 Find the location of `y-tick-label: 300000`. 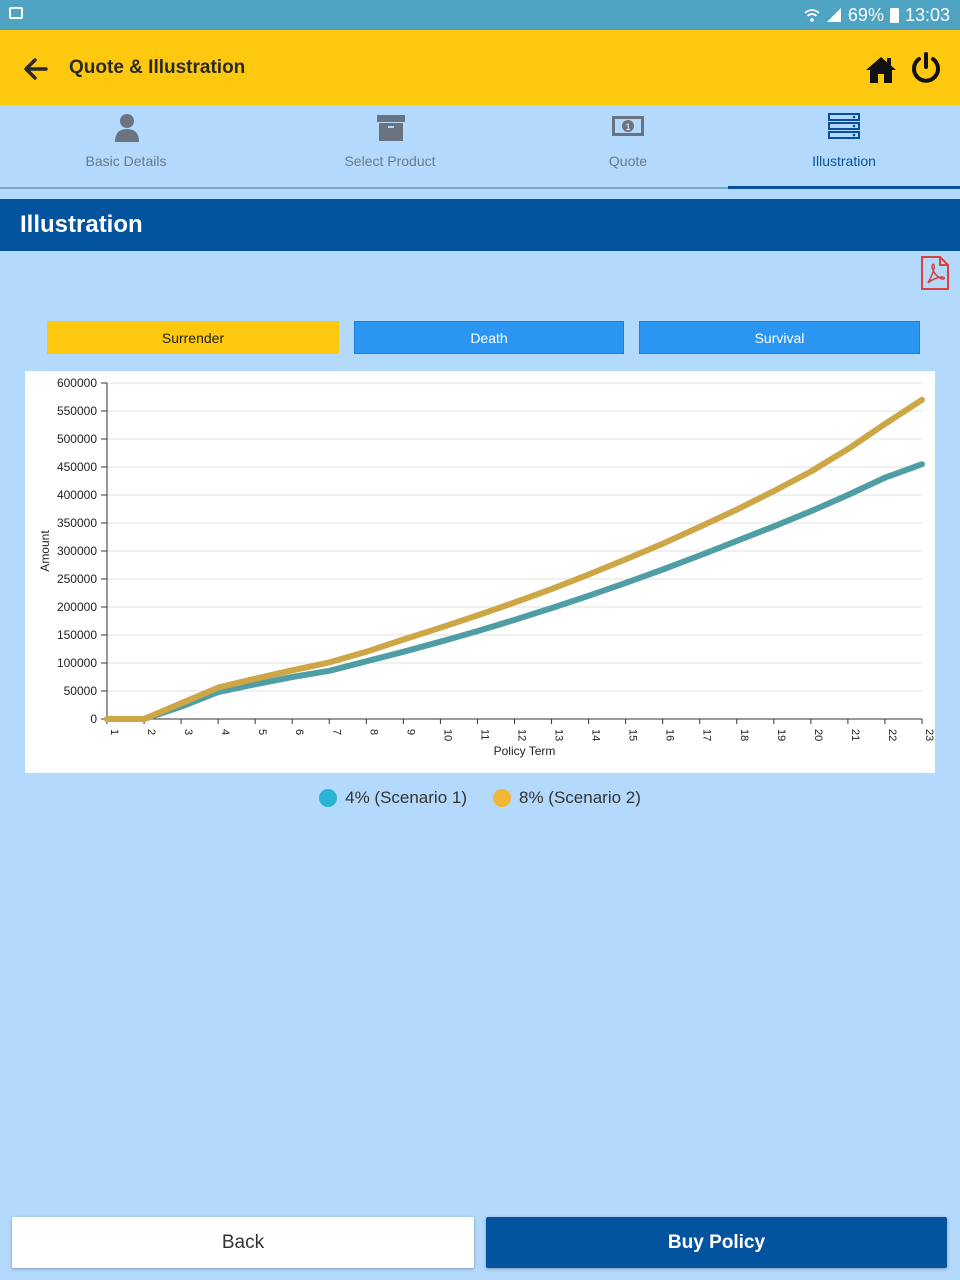

y-tick-label: 300000 is located at coordinates (77, 551).